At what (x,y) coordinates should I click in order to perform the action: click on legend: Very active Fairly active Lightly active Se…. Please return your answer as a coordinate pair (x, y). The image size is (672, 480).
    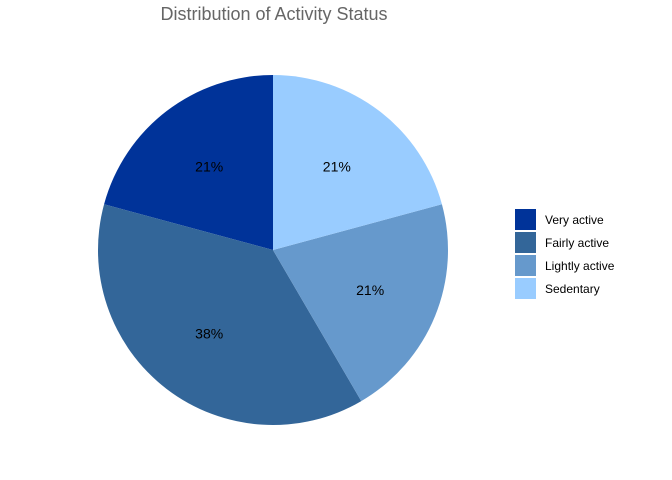
    Looking at the image, I should click on (565, 254).